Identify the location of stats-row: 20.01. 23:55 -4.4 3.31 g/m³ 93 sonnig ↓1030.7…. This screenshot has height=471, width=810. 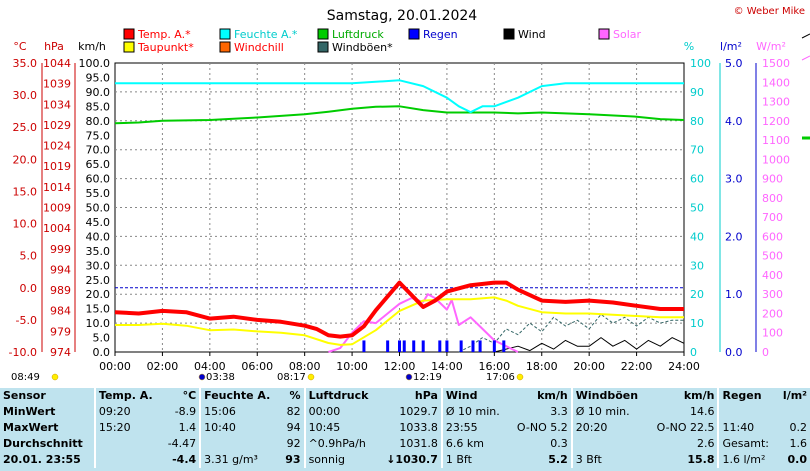
(405, 460).